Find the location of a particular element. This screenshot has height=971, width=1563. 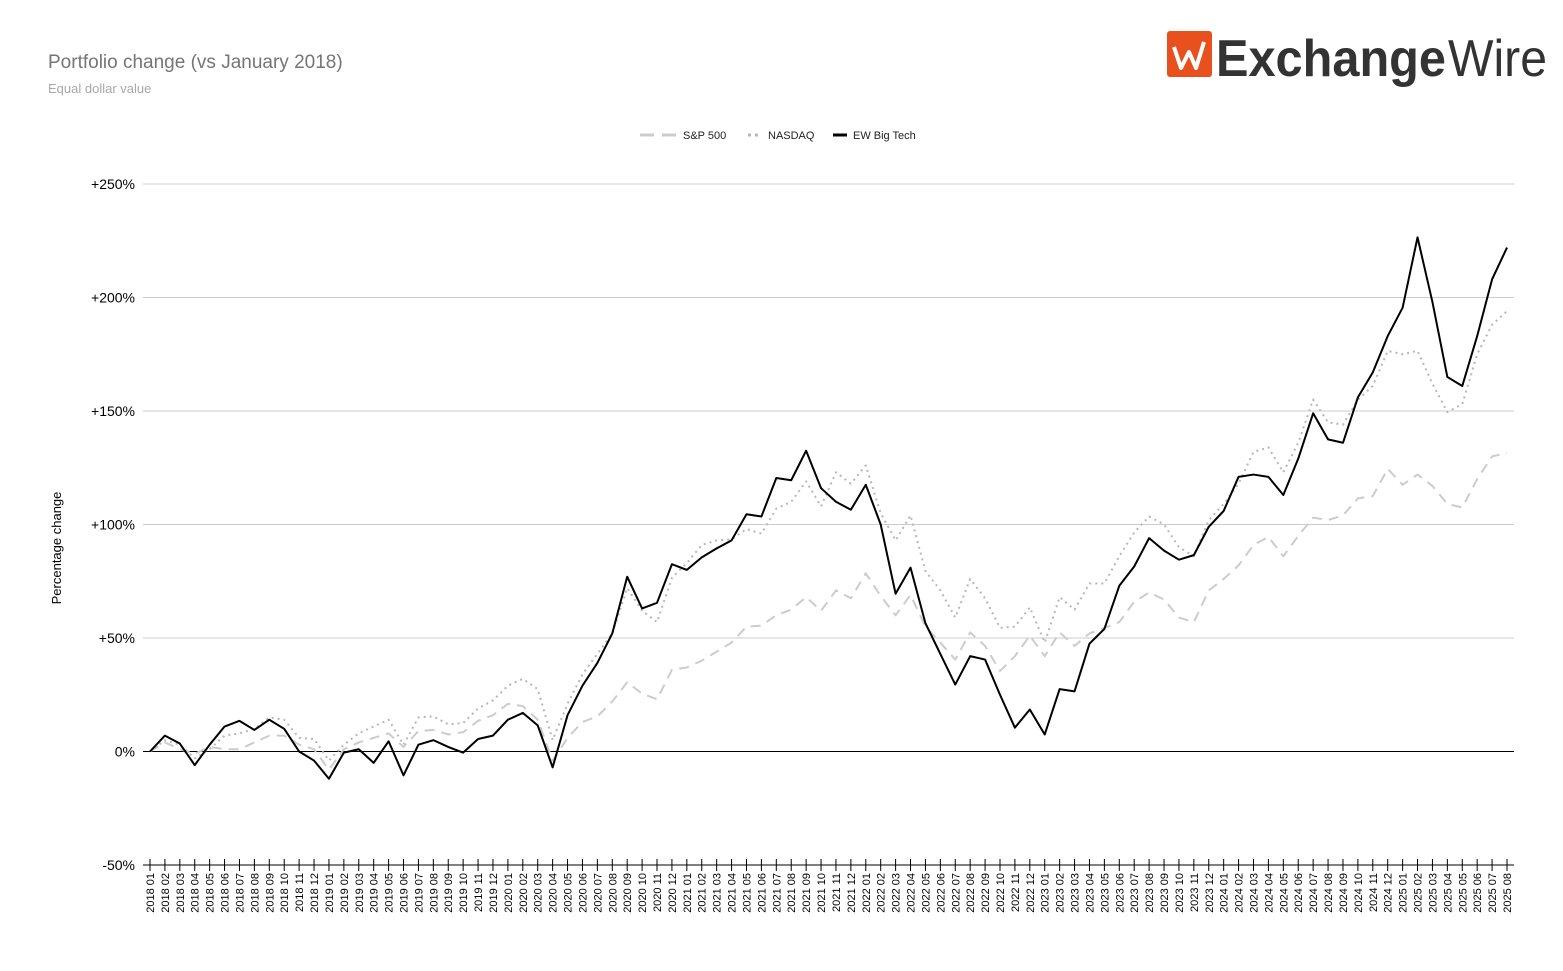

x-tick-label: 2022 02 is located at coordinates (882, 893).